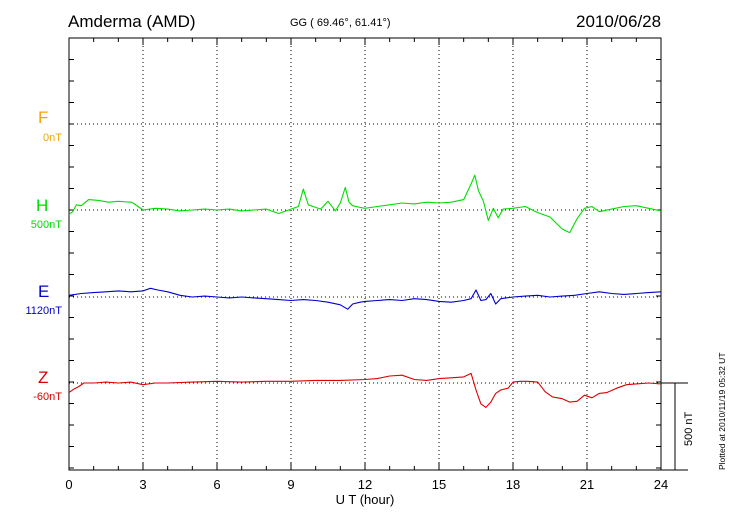 The height and width of the screenshot is (520, 730). What do you see at coordinates (43, 117) in the screenshot?
I see `component-f-label: F` at bounding box center [43, 117].